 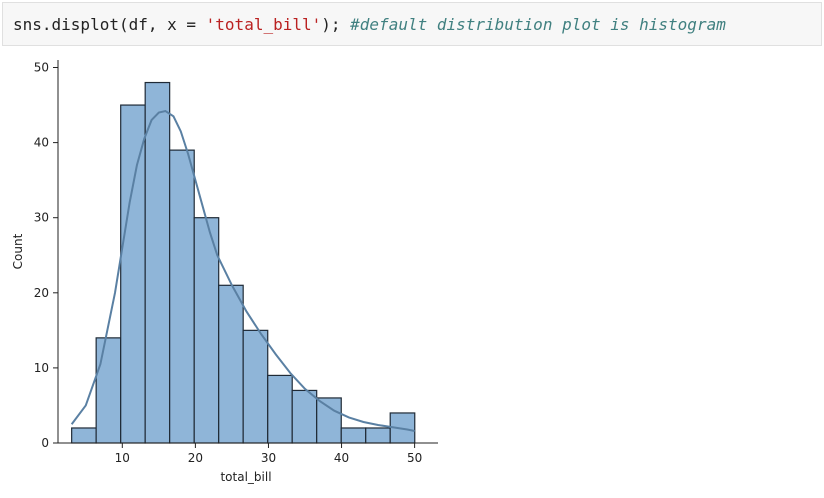 What do you see at coordinates (195, 458) in the screenshot?
I see `x-tick-label: 20` at bounding box center [195, 458].